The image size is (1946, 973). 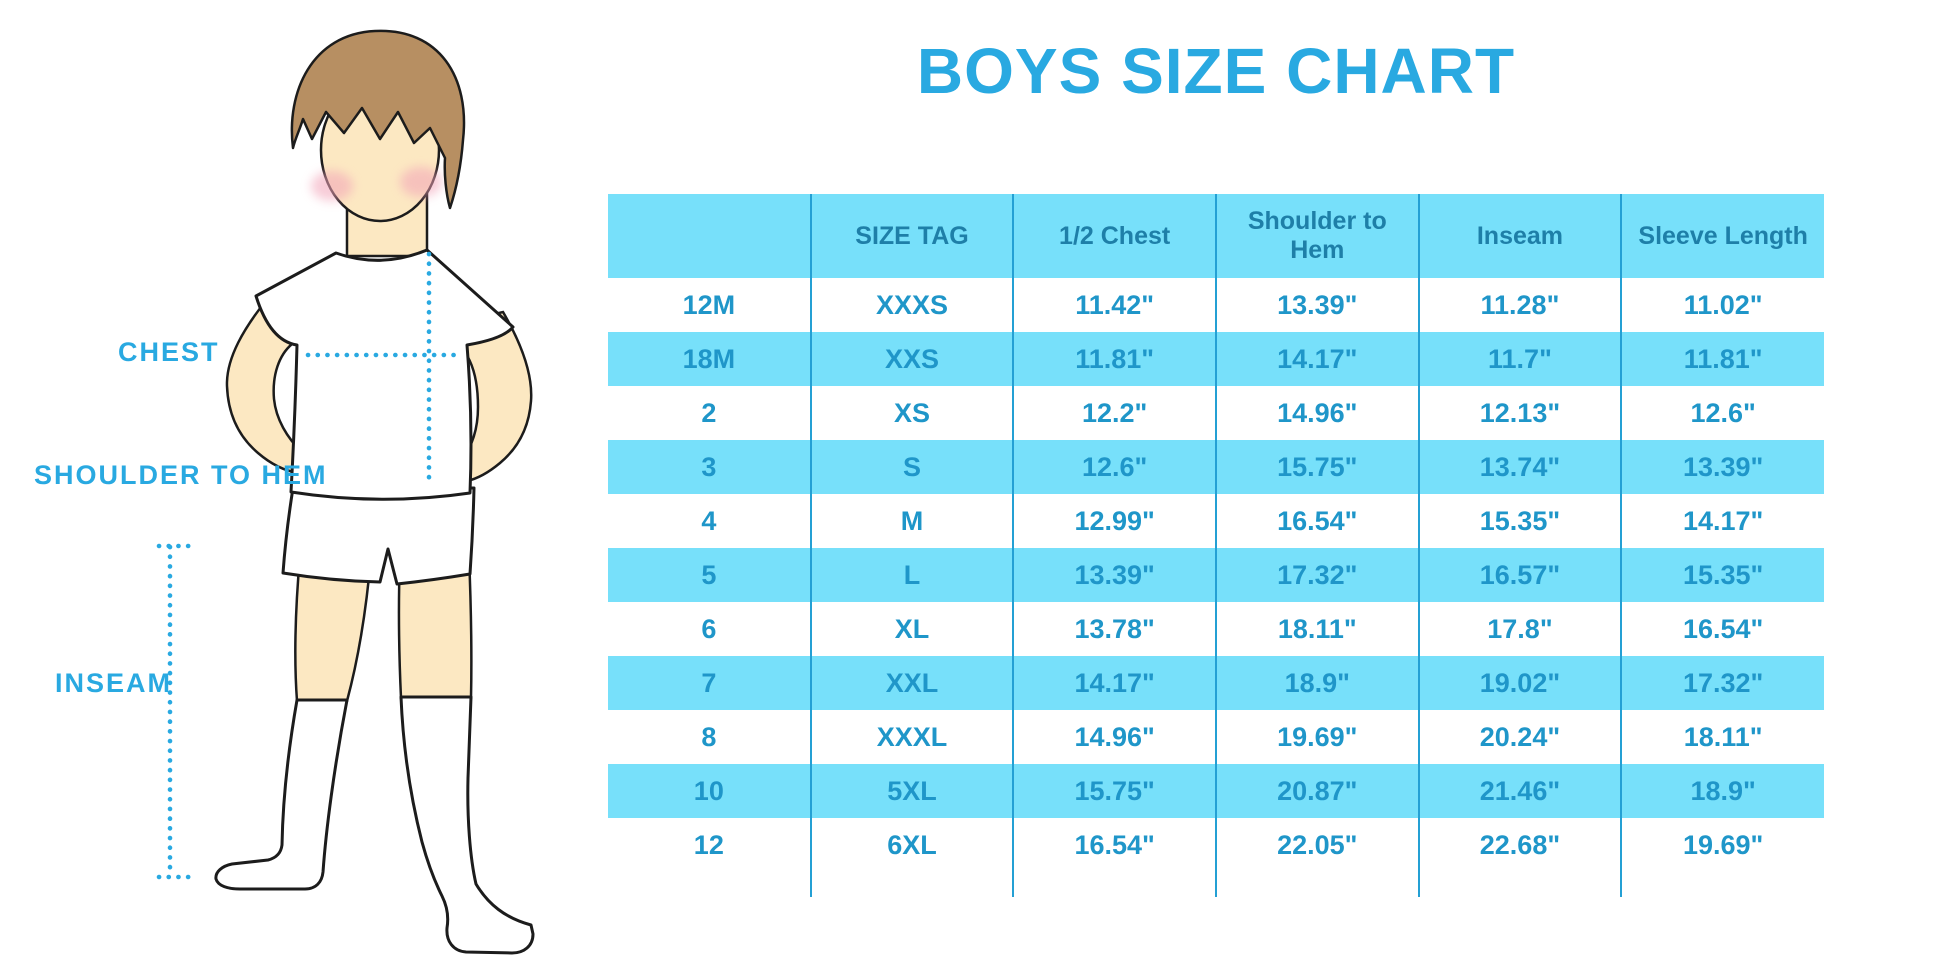 I want to click on table-row: 10 5XL 15.75" 20.87" 21.46" 18.9", so click(x=1216, y=791).